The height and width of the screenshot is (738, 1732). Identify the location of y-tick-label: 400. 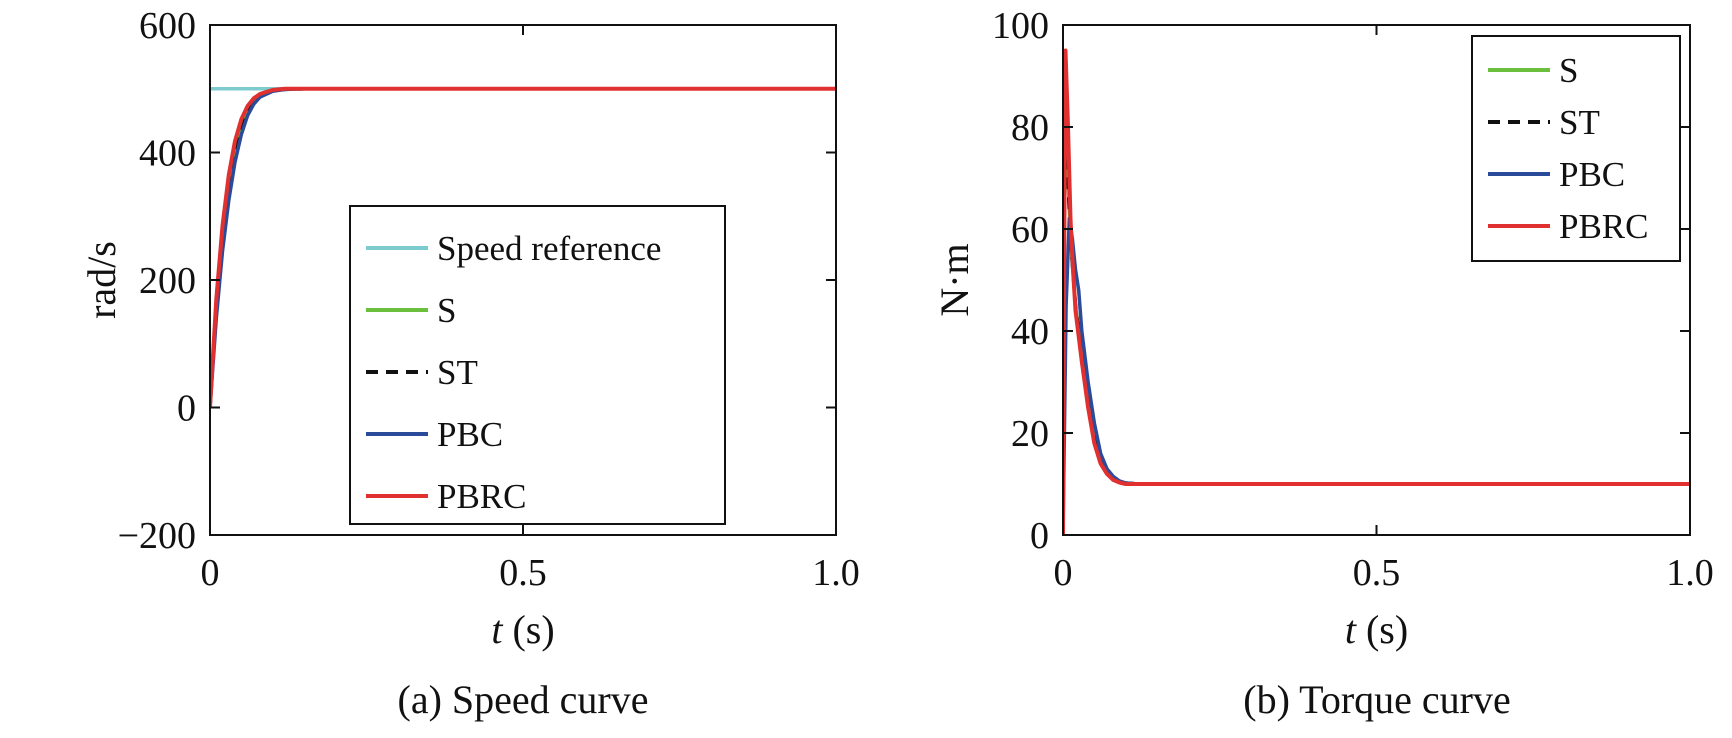
(167, 154).